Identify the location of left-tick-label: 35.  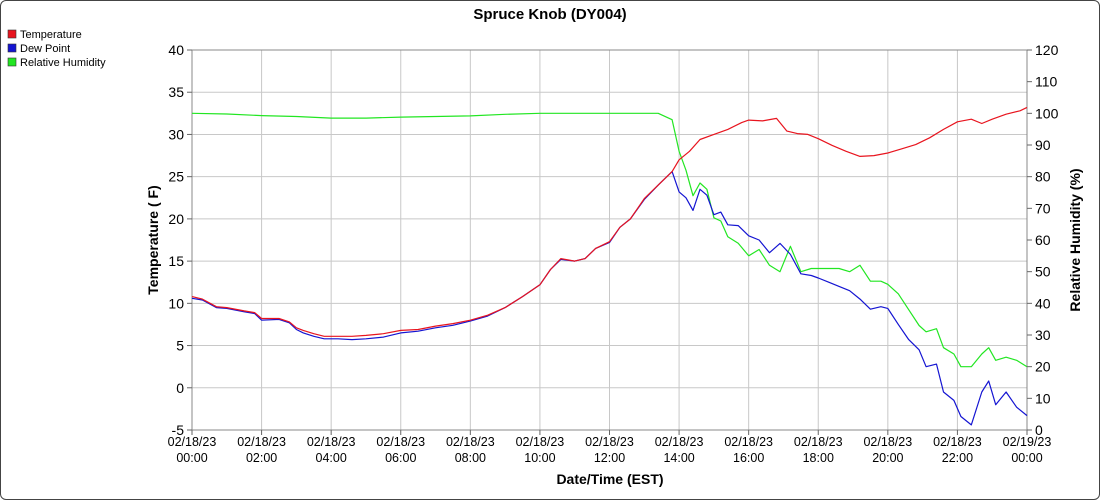
(176, 92).